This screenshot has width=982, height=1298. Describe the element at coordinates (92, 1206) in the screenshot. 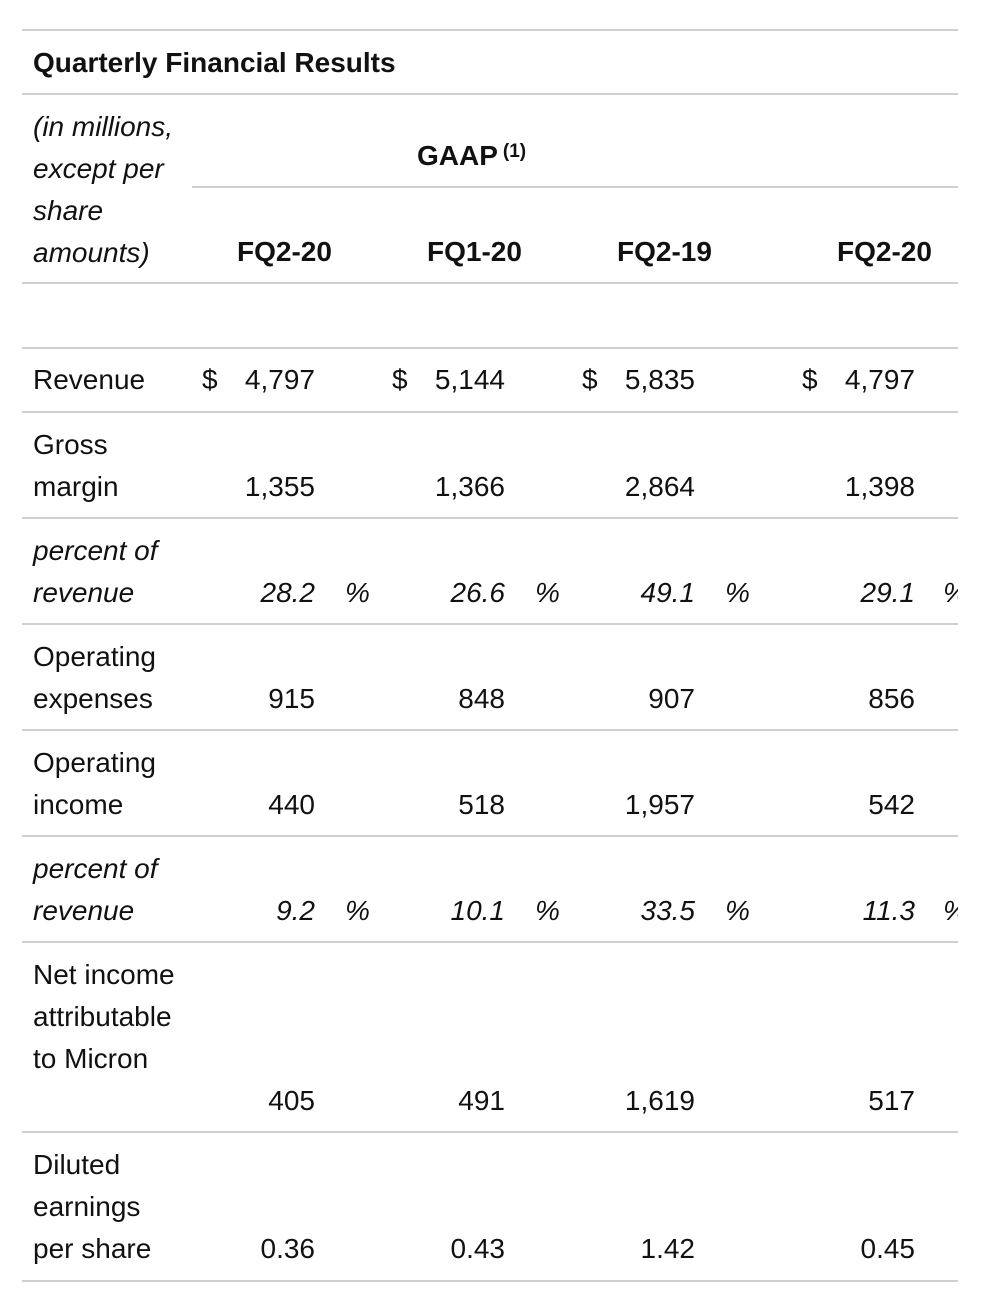

I see `row-label-diluted-eps: Diluted earnings per share` at that location.